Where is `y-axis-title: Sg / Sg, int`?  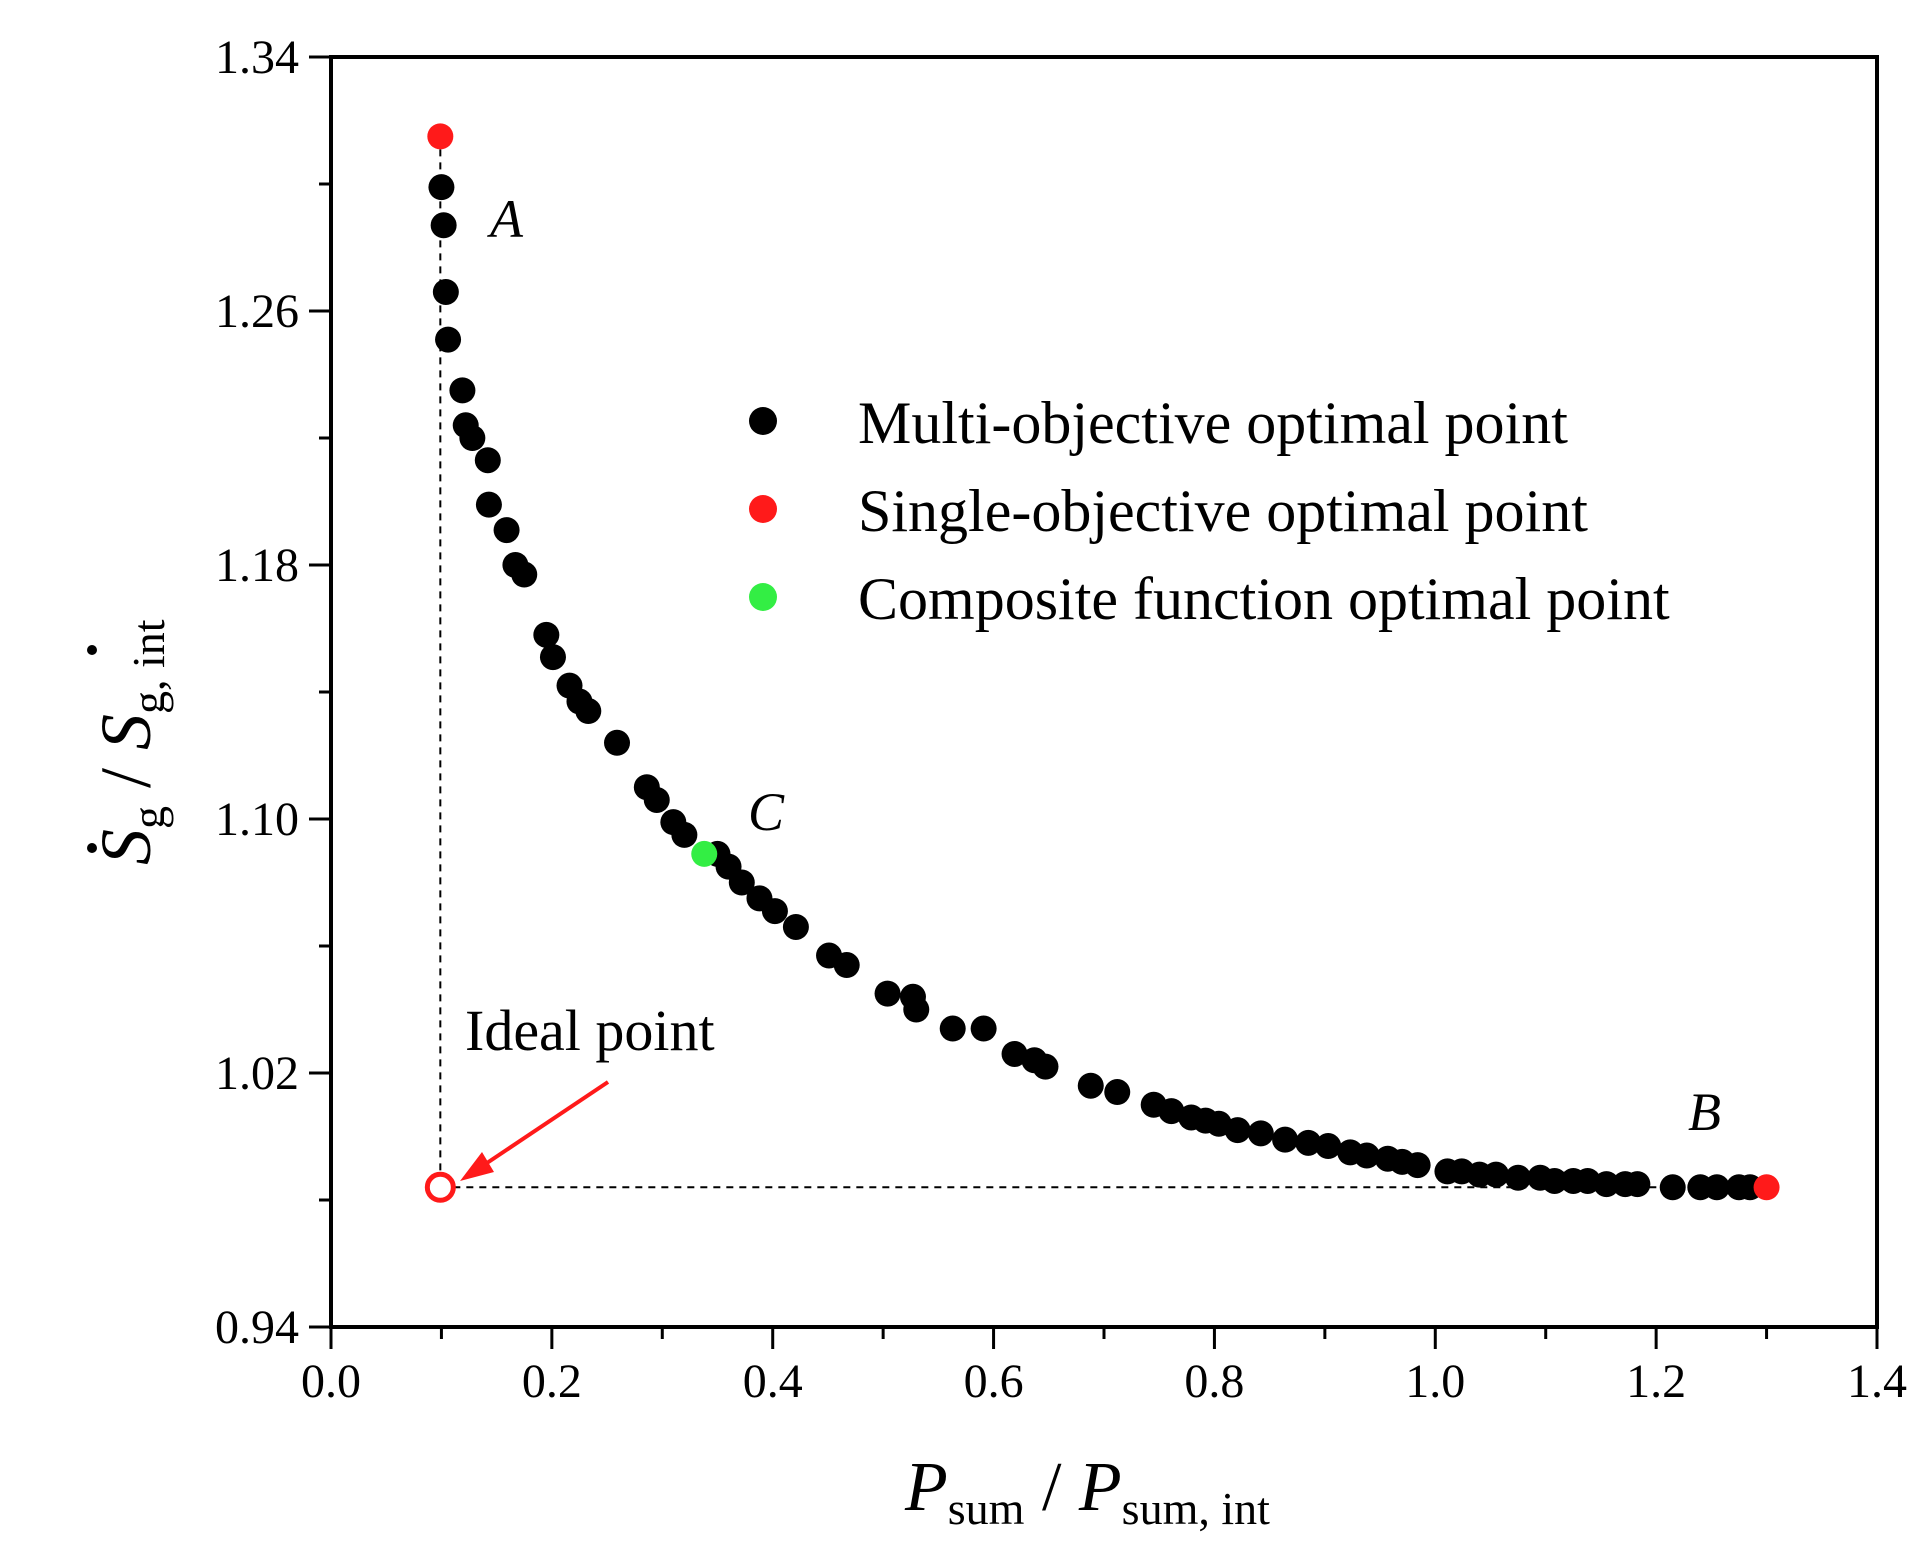 y-axis-title: Sg / Sg, int is located at coordinates (130, 742).